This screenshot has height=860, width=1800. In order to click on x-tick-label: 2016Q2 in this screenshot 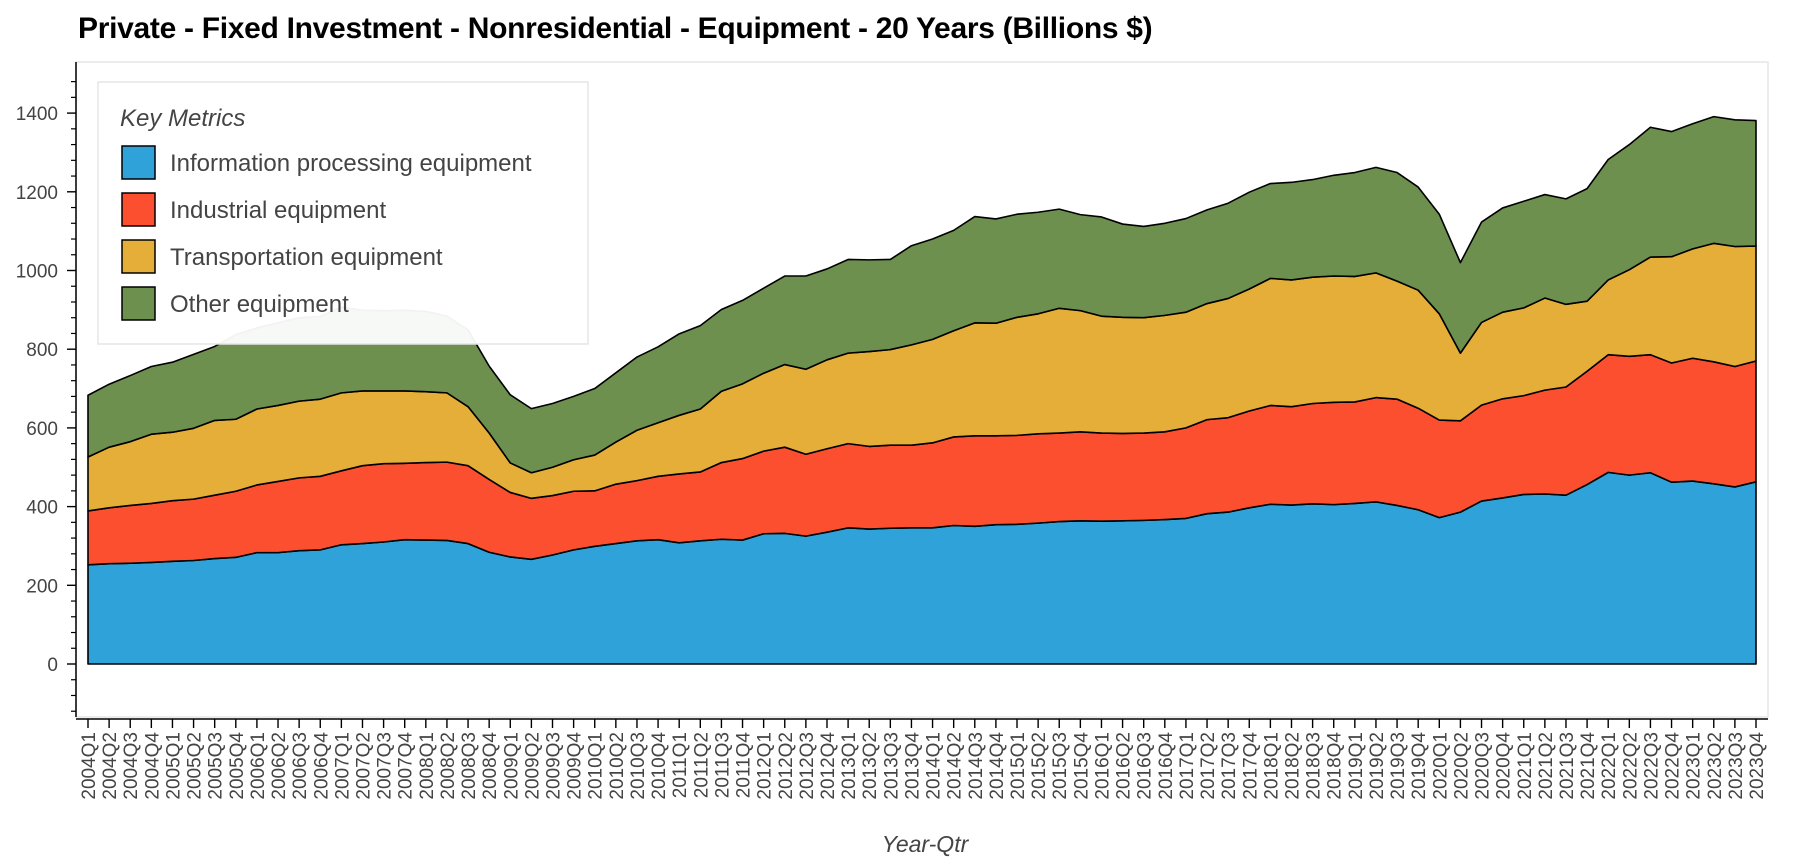, I will do `click(1124, 766)`.